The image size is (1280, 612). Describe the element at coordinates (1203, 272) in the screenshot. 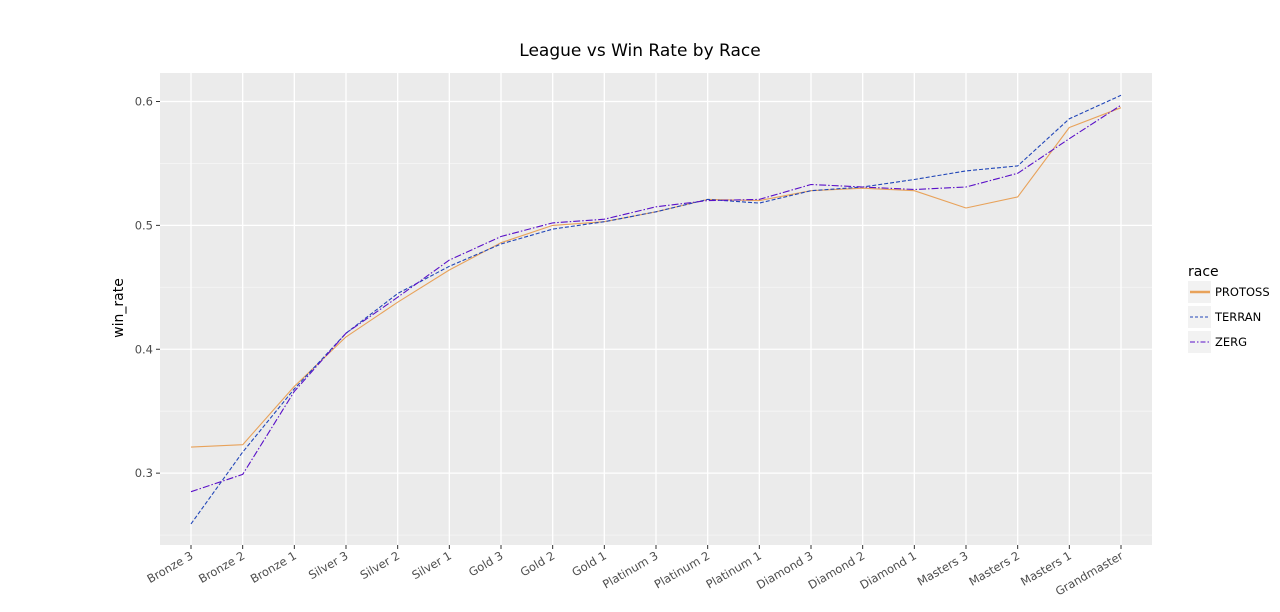

I see `legend-title: race` at that location.